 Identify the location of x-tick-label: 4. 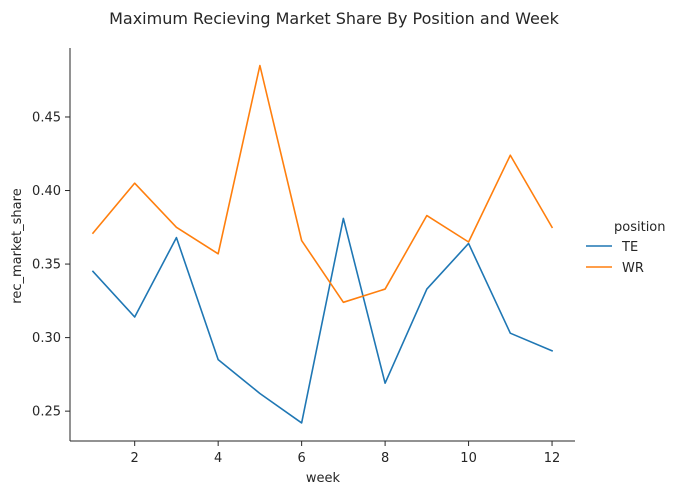
(218, 458).